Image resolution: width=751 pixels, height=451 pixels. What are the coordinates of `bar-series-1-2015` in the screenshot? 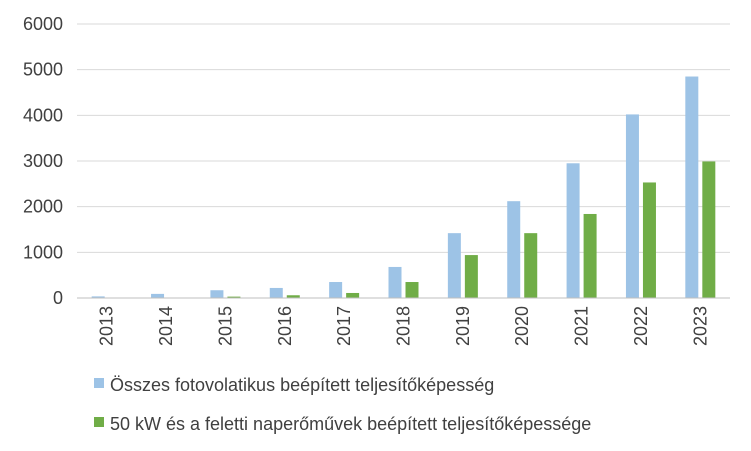 It's located at (217, 294).